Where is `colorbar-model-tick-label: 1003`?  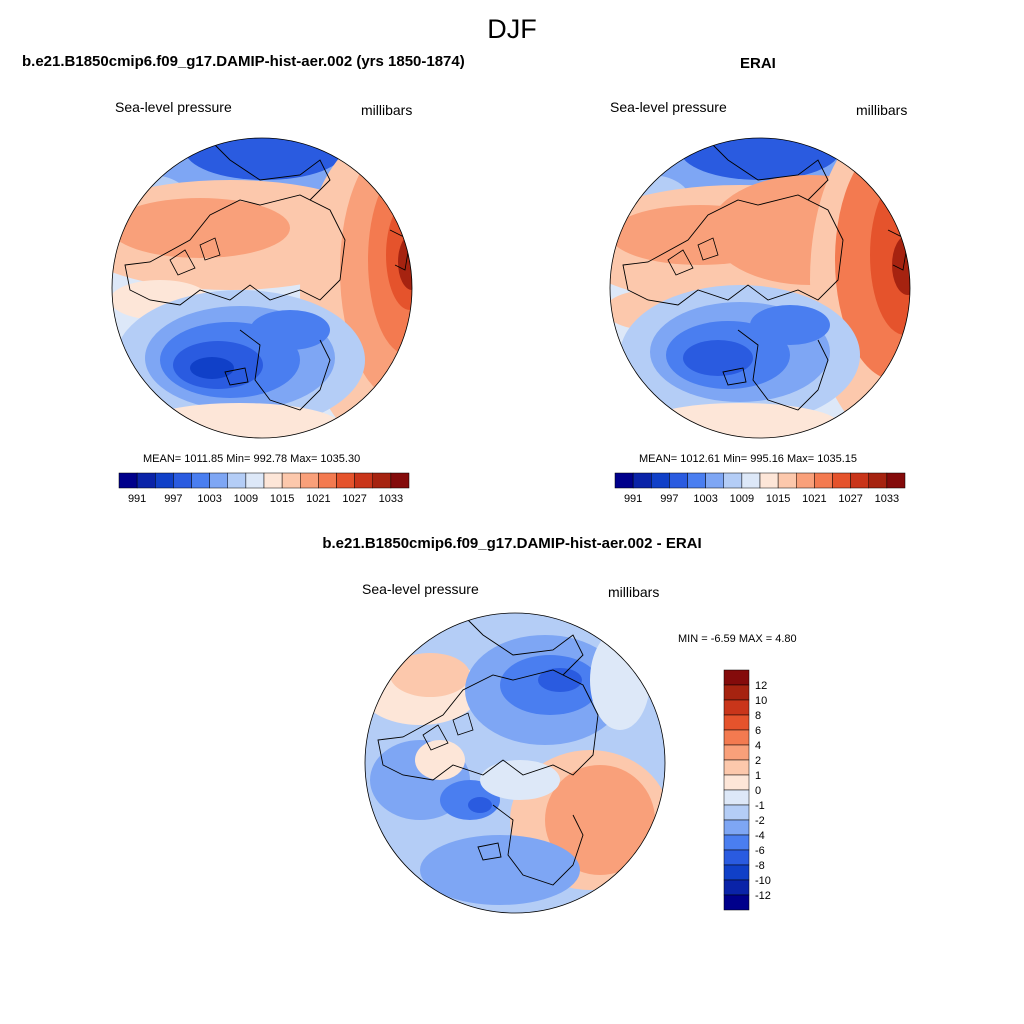 colorbar-model-tick-label: 1003 is located at coordinates (209, 499).